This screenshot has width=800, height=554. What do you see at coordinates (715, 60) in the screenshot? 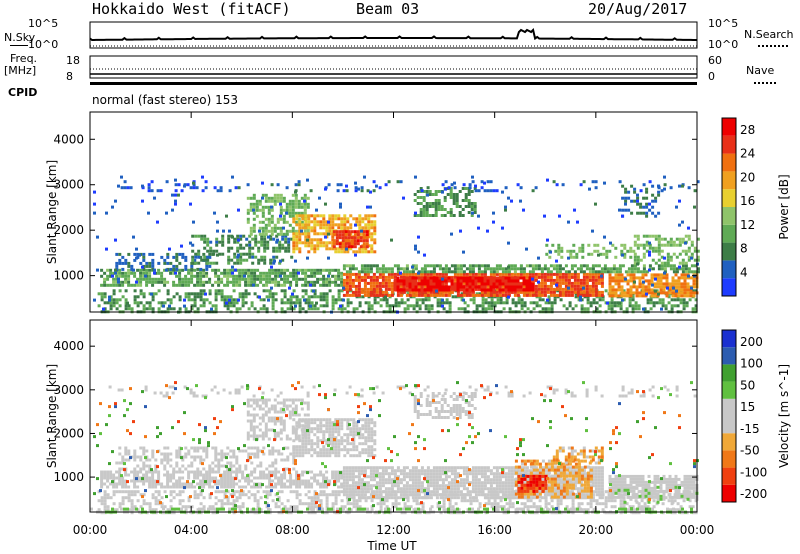
I see `nave-tick-high: 60` at bounding box center [715, 60].